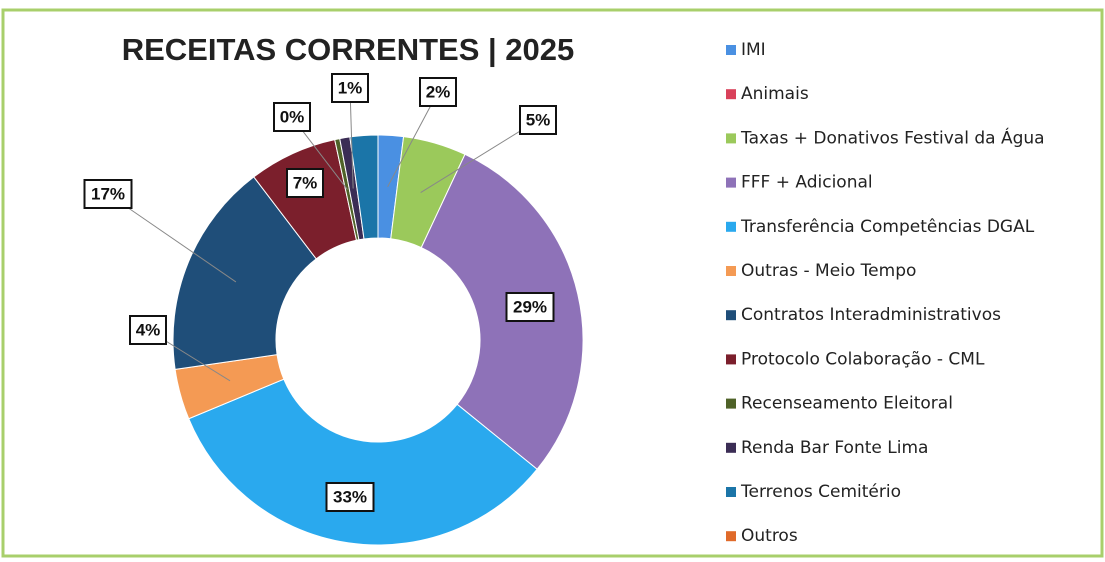 The width and height of the screenshot is (1105, 562). I want to click on legend-label: Contratos Interadministrativos, so click(871, 315).